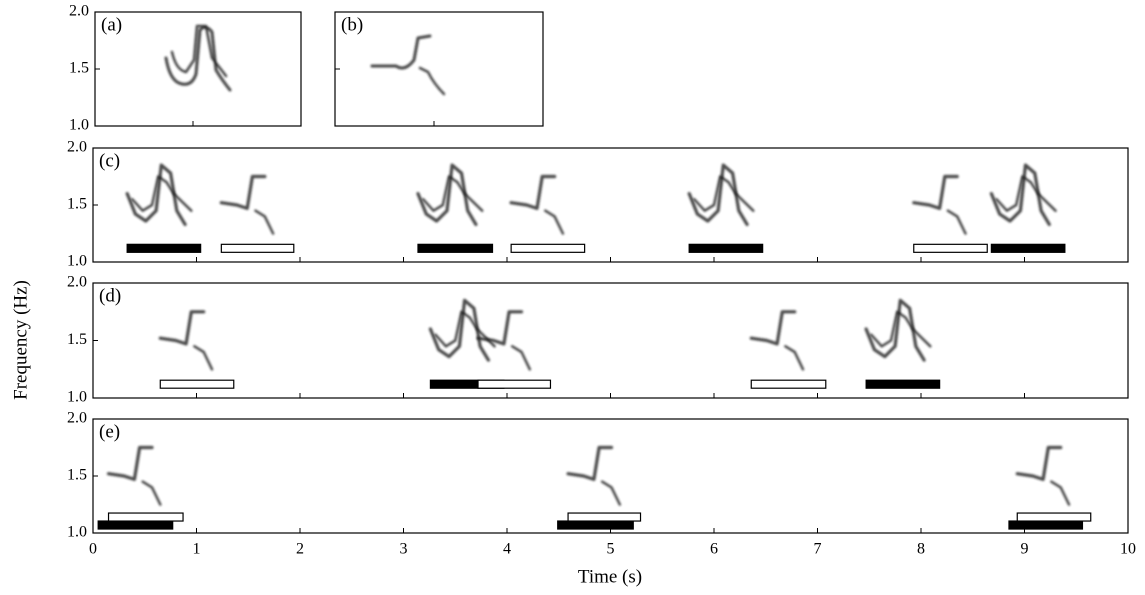 Image resolution: width=1145 pixels, height=595 pixels. What do you see at coordinates (714, 549) in the screenshot?
I see `x-tick-label: 6` at bounding box center [714, 549].